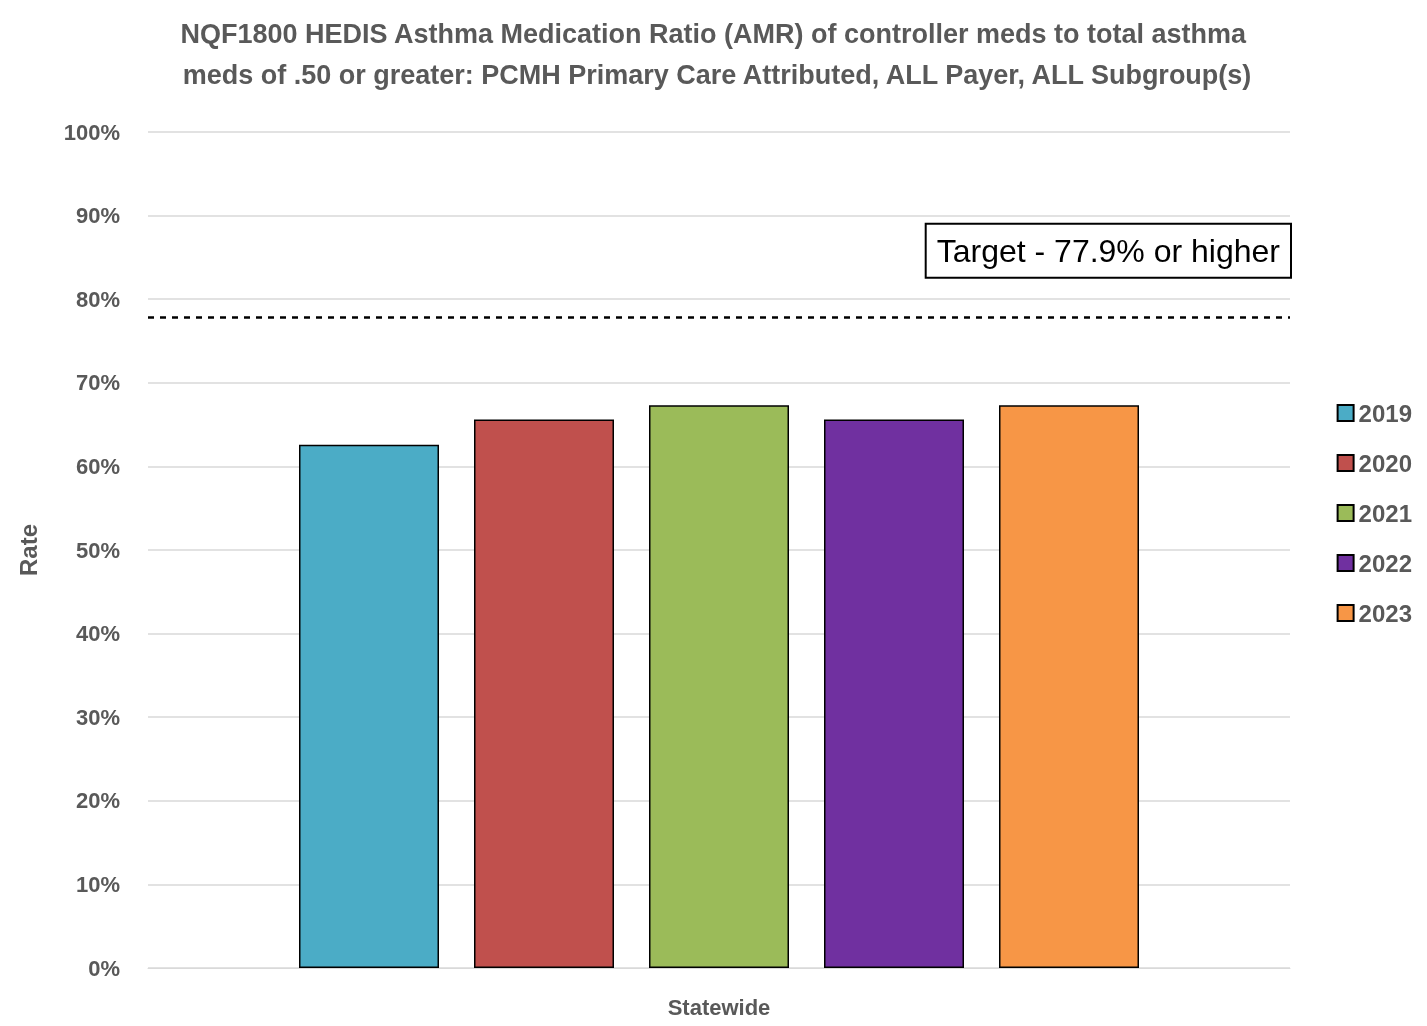 The width and height of the screenshot is (1427, 1026). Describe the element at coordinates (28, 550) in the screenshot. I see `y-axis-title: Rate` at that location.